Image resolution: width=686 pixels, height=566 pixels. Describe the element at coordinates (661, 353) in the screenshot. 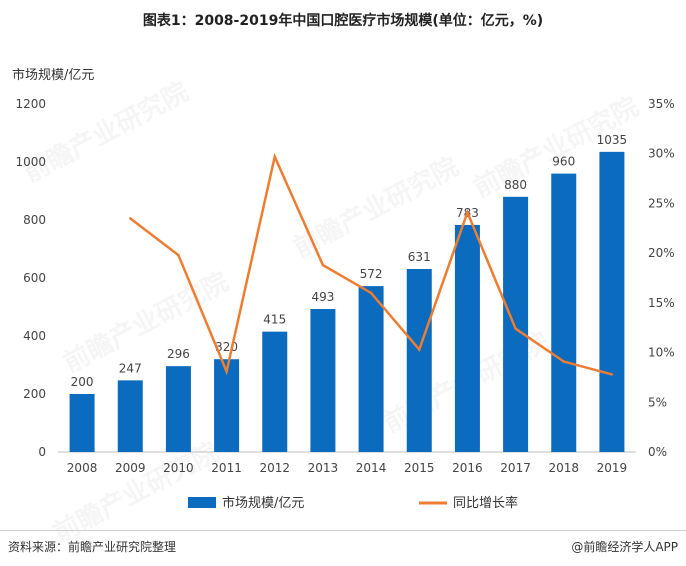

I see `y2-tick-label: 10%` at that location.